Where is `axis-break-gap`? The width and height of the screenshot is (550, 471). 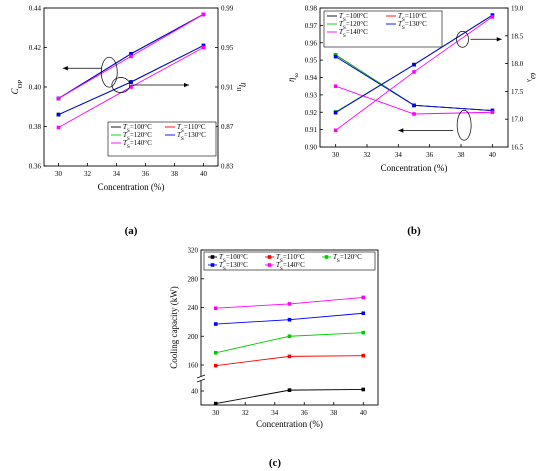
axis-break-gap is located at coordinates (201, 378).